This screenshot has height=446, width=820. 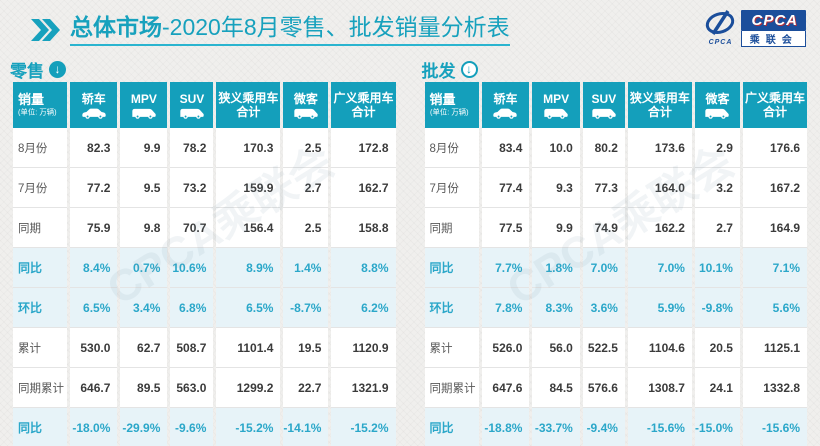 I want to click on cell: 162.7, so click(x=363, y=188).